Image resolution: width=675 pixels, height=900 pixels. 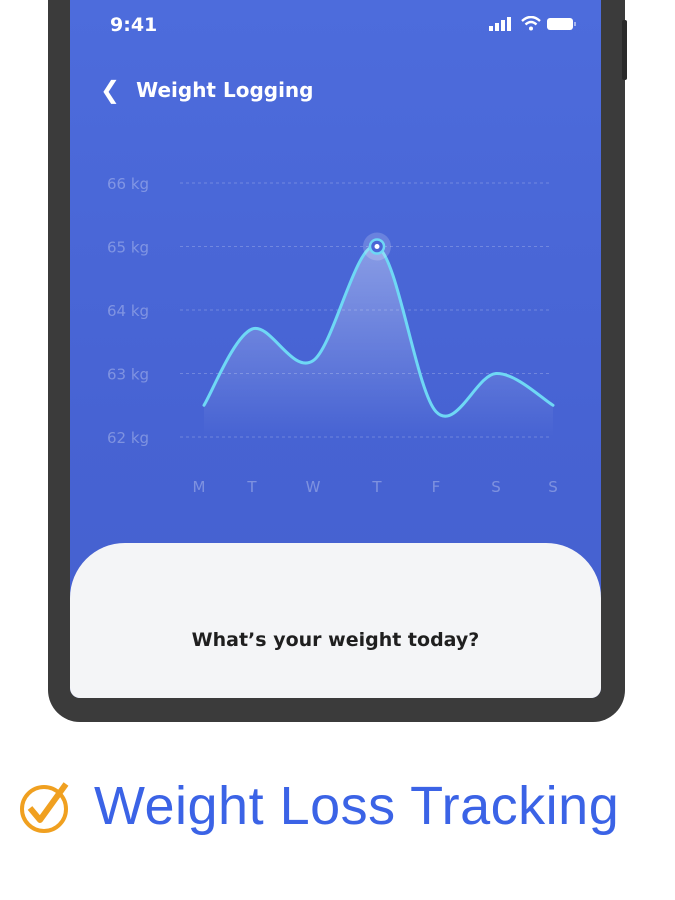 What do you see at coordinates (500, 23) in the screenshot?
I see `signal-icon` at bounding box center [500, 23].